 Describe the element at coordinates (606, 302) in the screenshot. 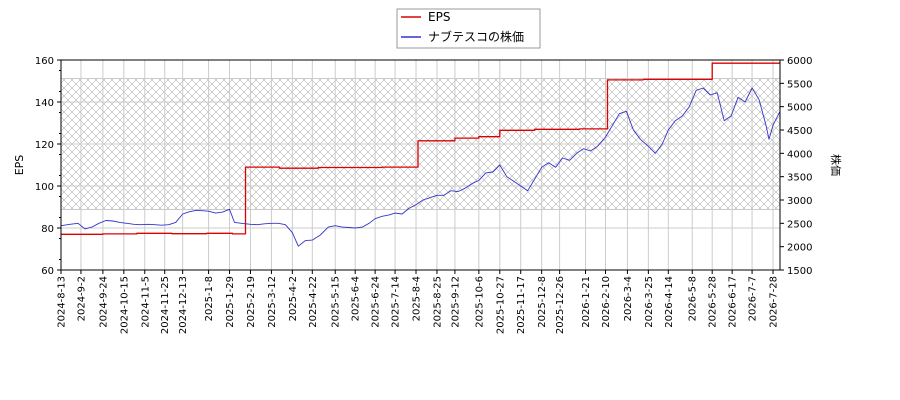

I see `x-tick-label: 2026-2-10` at that location.